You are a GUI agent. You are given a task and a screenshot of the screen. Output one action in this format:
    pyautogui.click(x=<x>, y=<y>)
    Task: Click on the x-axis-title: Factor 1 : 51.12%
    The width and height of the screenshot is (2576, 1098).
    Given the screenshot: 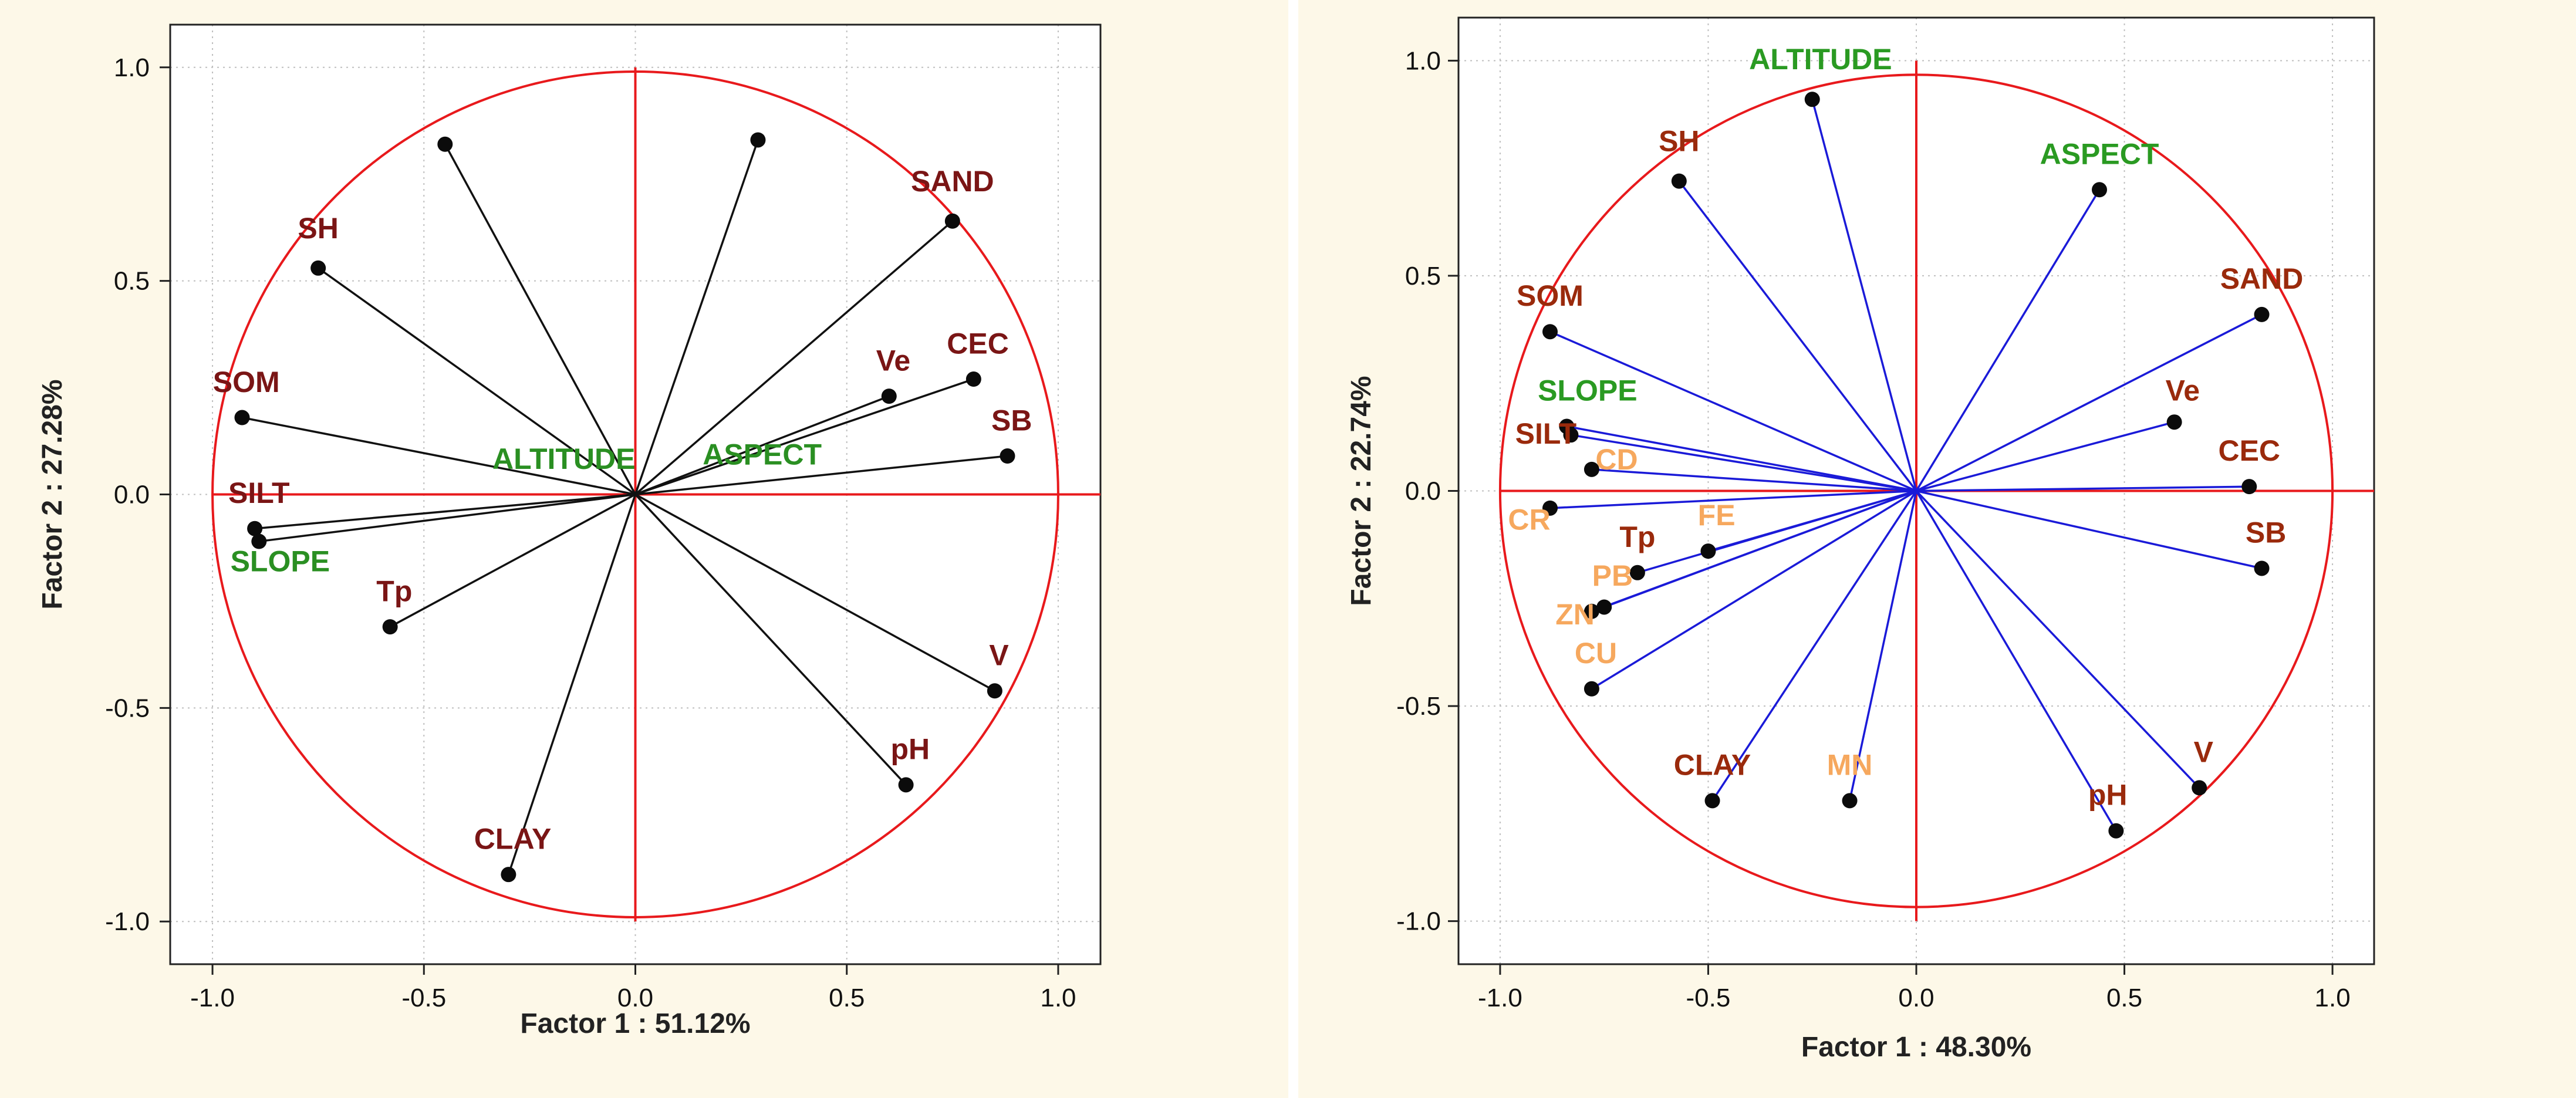 What is the action you would take?
    pyautogui.click(x=635, y=1023)
    